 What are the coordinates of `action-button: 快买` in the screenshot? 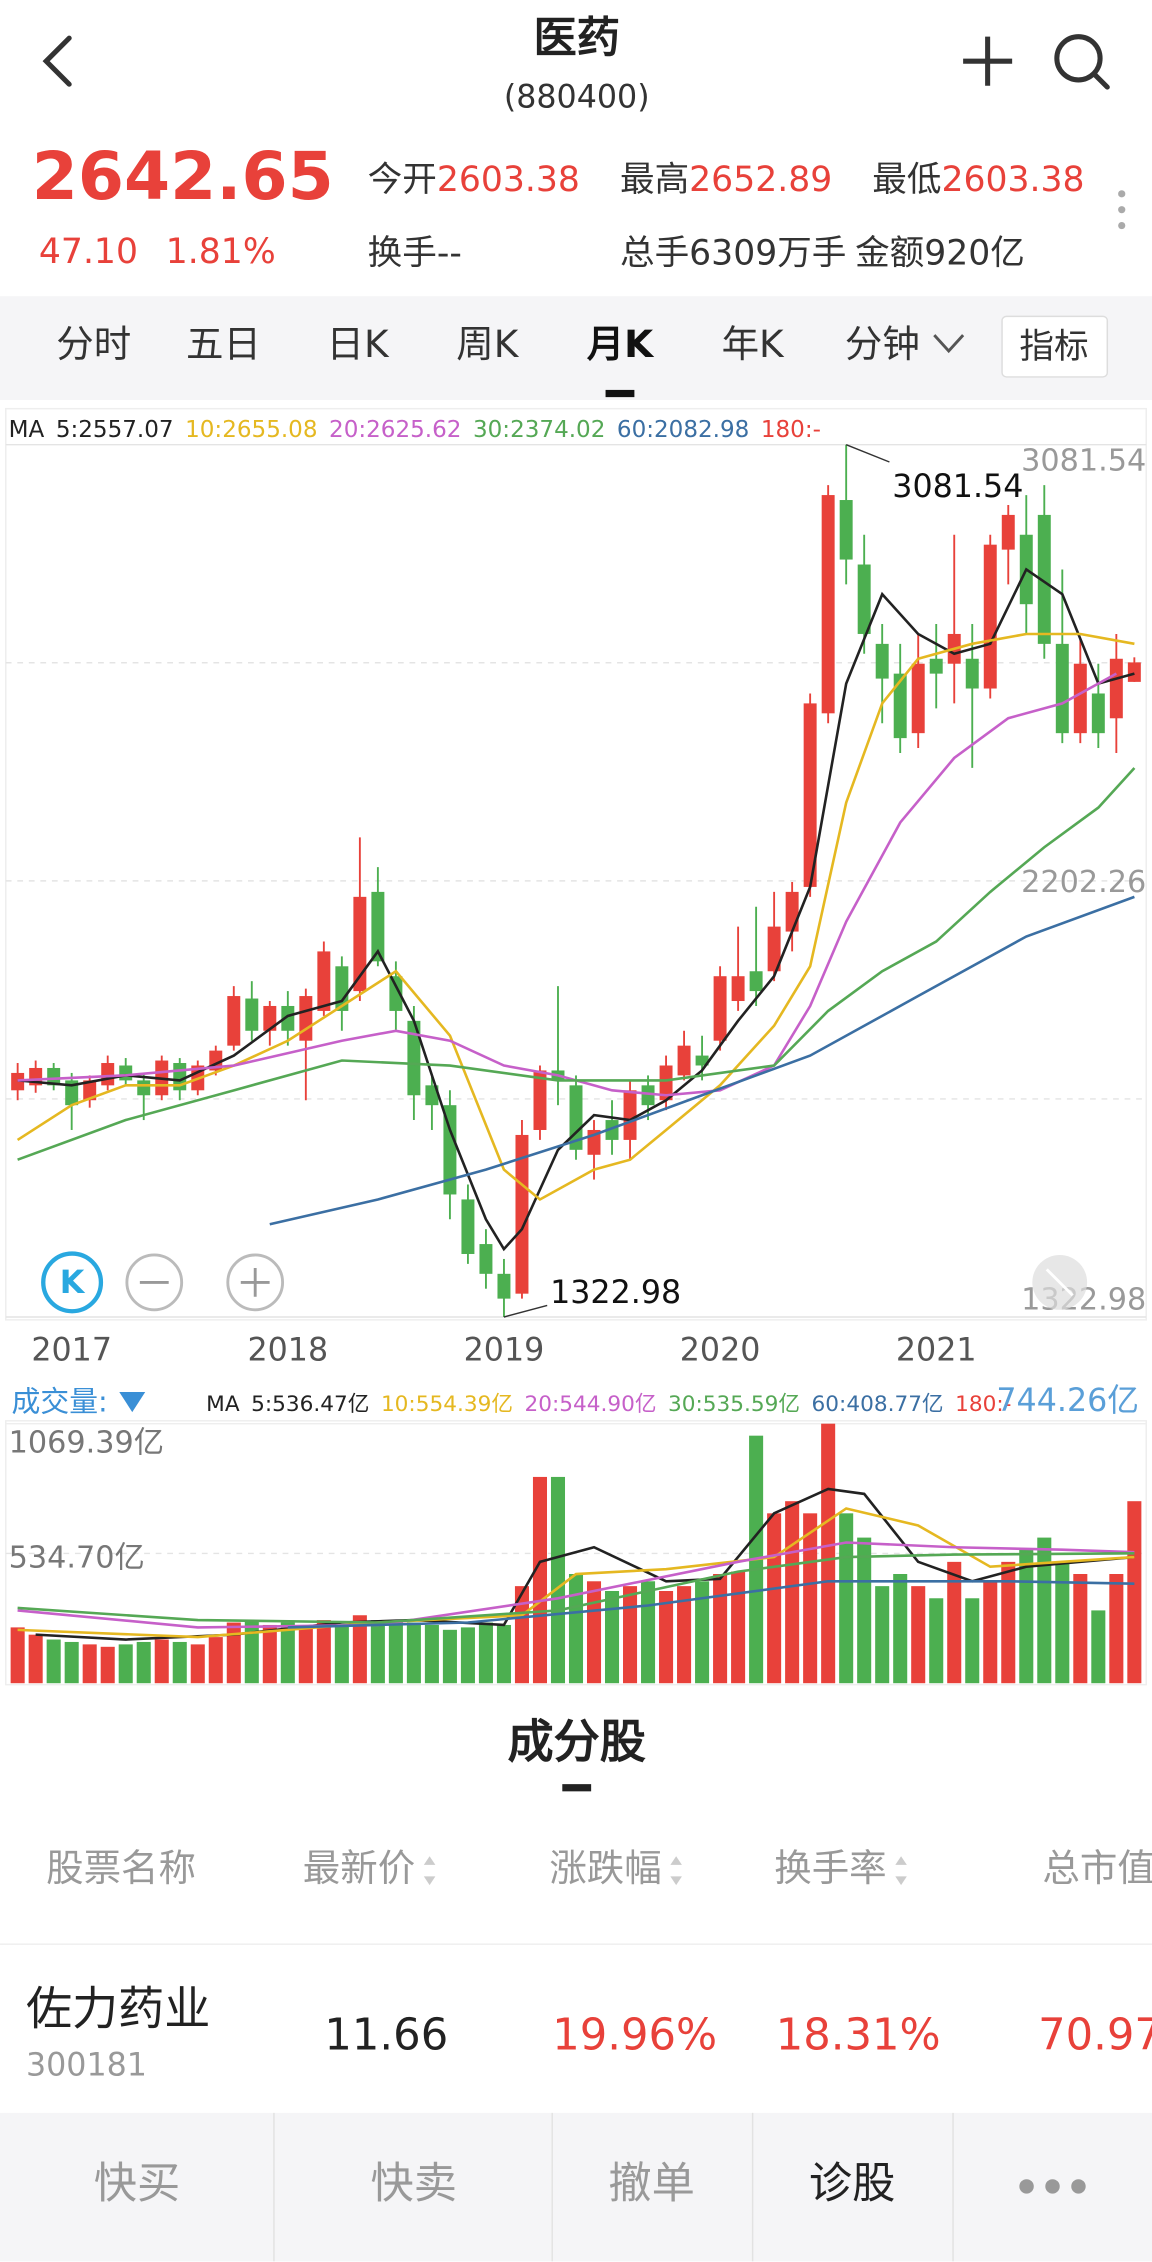 It's located at (137, 2184).